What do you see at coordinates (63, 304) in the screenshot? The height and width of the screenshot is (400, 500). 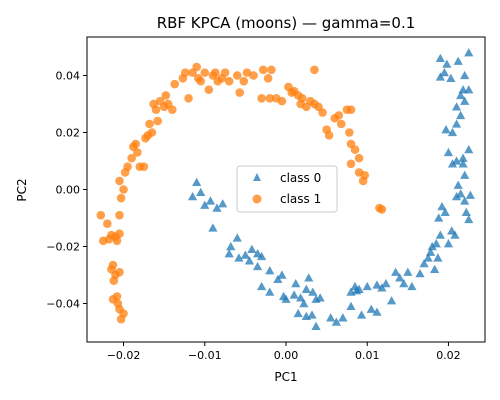 I see `y-tick-label: −0.04` at bounding box center [63, 304].